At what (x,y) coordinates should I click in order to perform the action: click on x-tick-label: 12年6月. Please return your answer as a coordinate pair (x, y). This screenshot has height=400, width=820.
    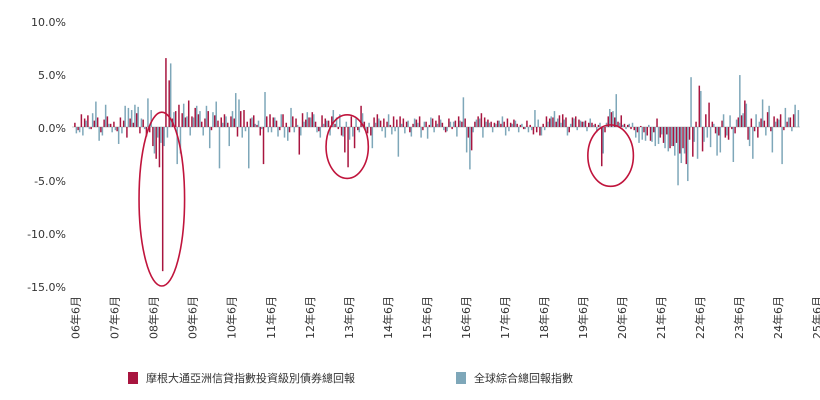
    Looking at the image, I should click on (310, 317).